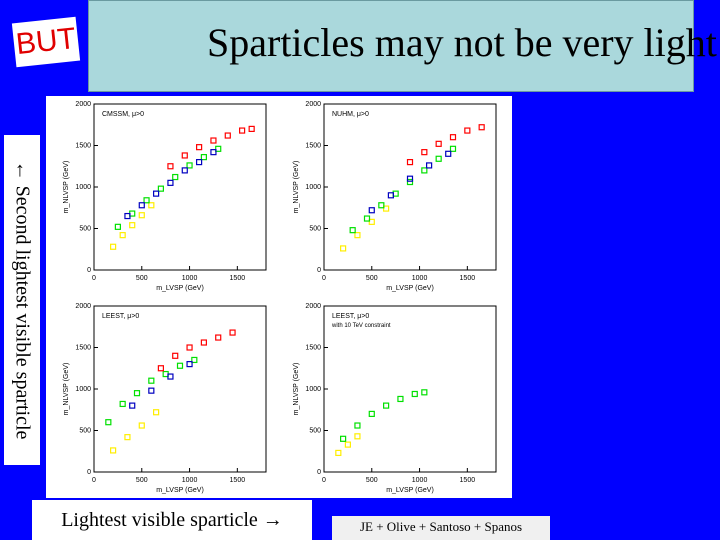 Image resolution: width=720 pixels, height=540 pixels. Describe the element at coordinates (361, 326) in the screenshot. I see `panel-subtitle: with 10 TeV constraint` at that location.